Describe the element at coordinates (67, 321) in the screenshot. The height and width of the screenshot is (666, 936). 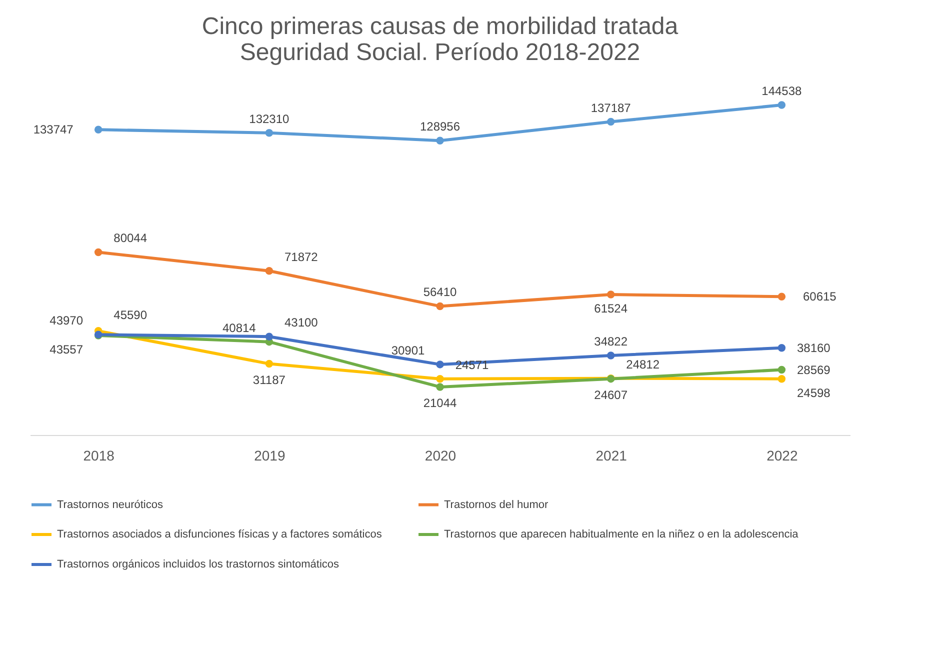
I see `data-label: 43970` at that location.